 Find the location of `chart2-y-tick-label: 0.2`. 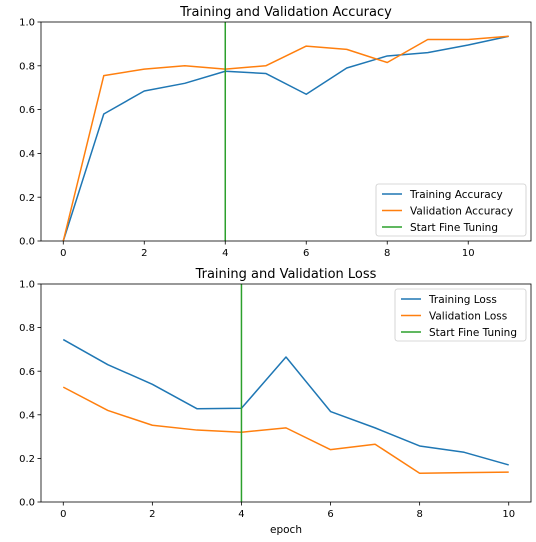

chart2-y-tick-label: 0.2 is located at coordinates (27, 459).